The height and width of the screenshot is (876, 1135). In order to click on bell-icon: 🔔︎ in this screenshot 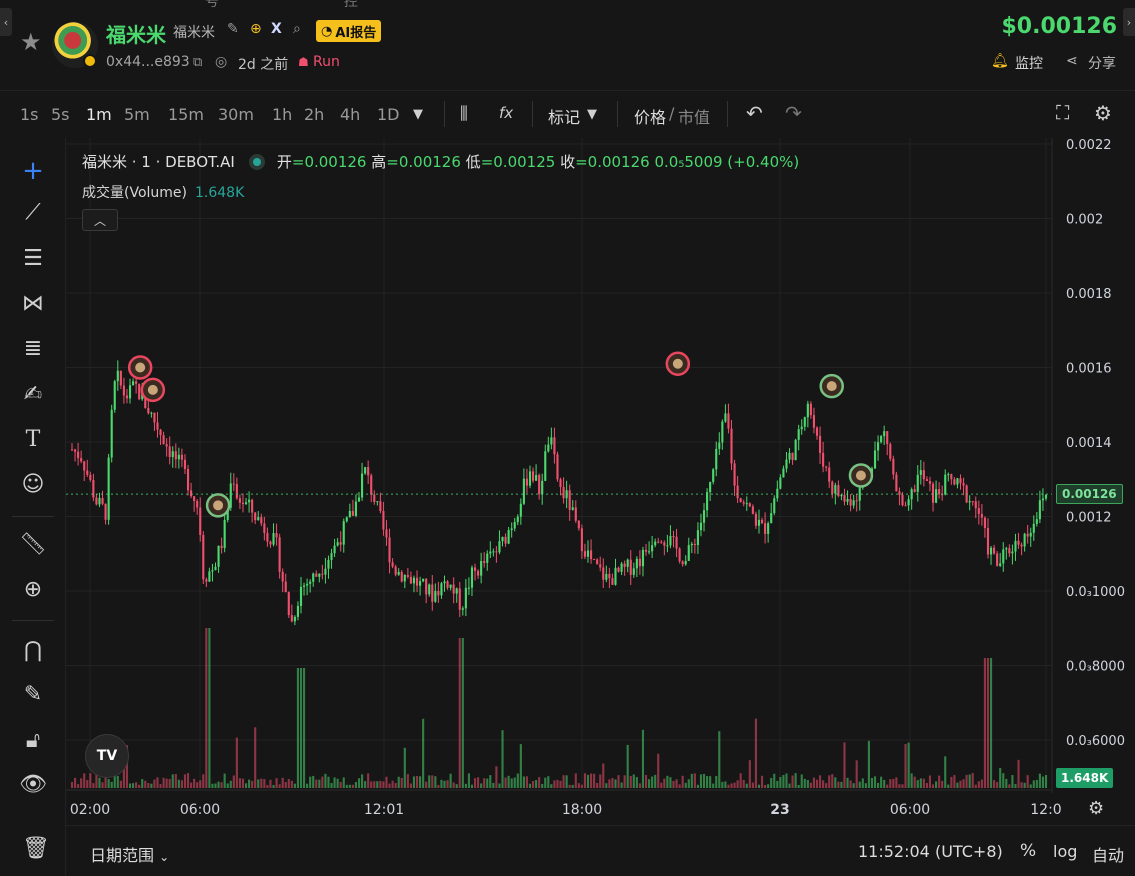, I will do `click(1000, 61)`.